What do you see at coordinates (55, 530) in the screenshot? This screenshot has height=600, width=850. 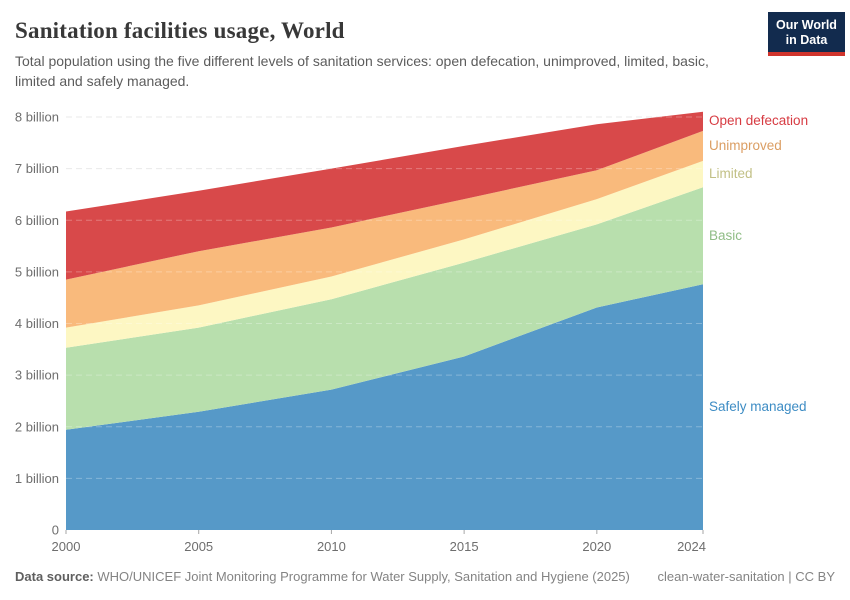 I see `y-tick-label: 0` at bounding box center [55, 530].